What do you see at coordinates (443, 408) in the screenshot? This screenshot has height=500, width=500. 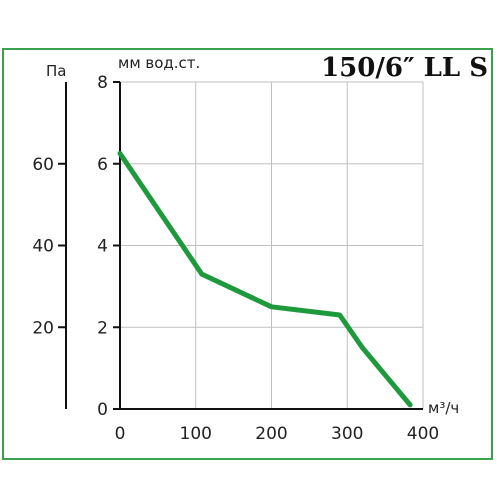 I see `x-axis-label: м³/ч` at bounding box center [443, 408].